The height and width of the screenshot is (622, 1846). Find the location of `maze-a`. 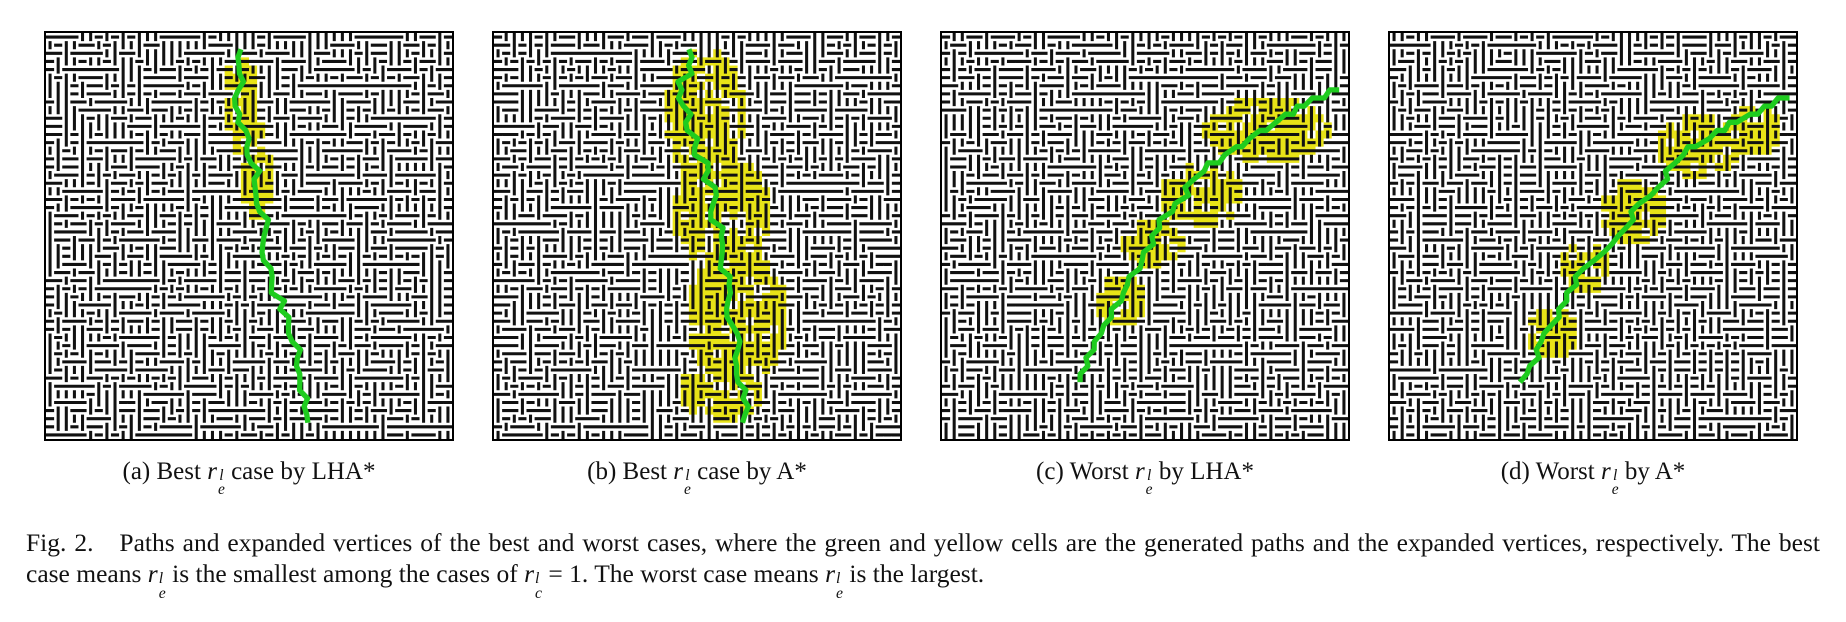

maze-a is located at coordinates (249, 236).